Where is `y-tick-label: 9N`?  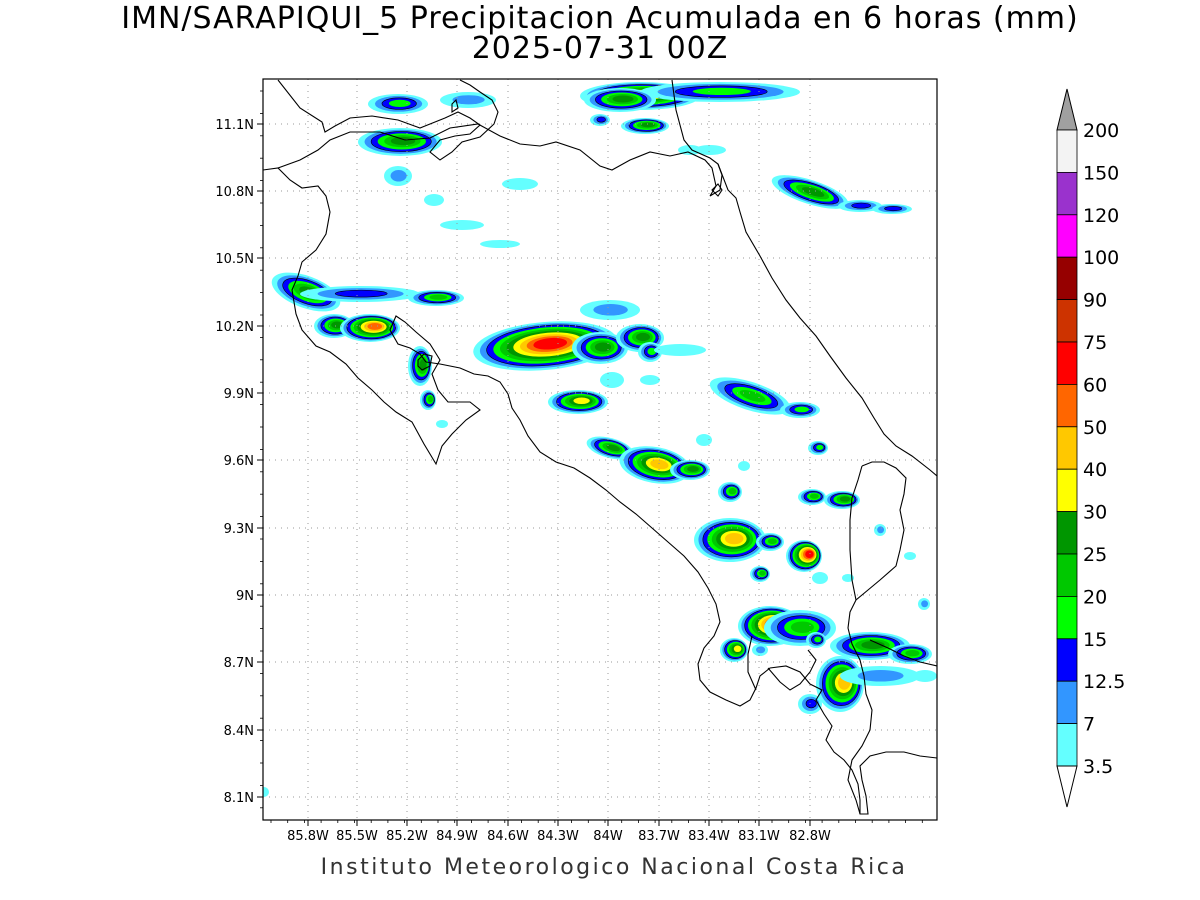
y-tick-label: 9N is located at coordinates (245, 596).